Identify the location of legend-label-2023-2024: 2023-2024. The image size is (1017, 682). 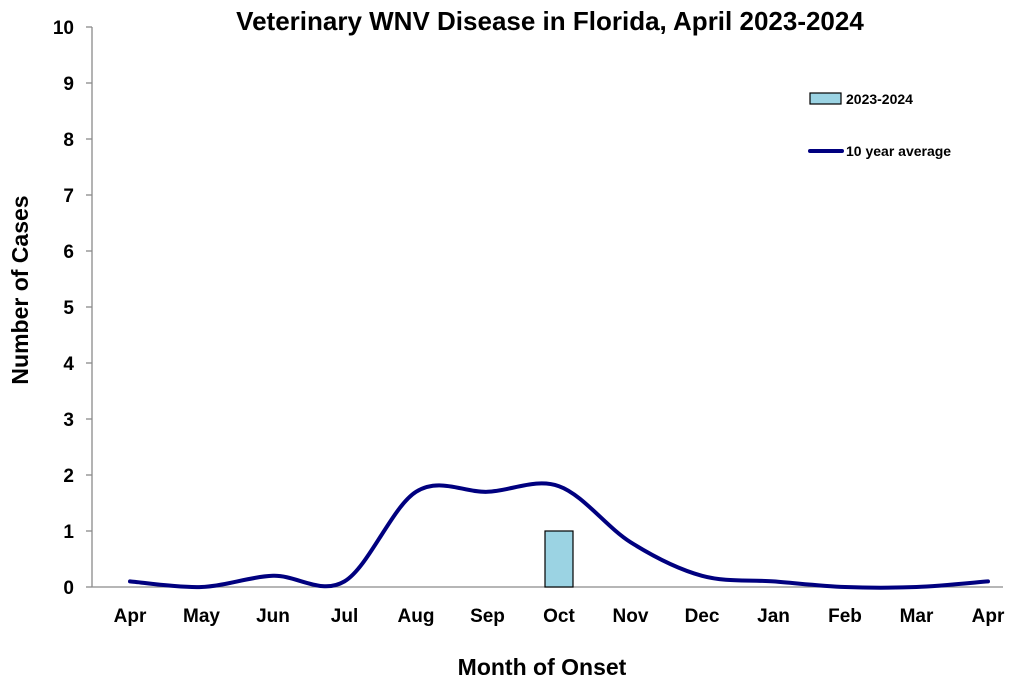
(879, 99).